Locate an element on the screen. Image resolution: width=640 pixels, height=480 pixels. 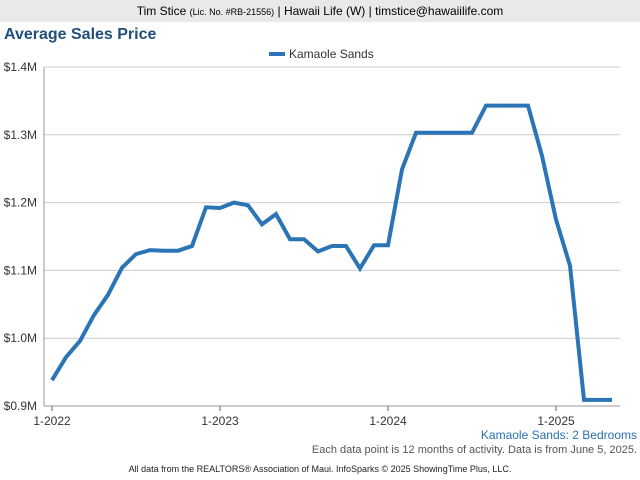
legend-label: Kamaole Sands is located at coordinates (331, 54).